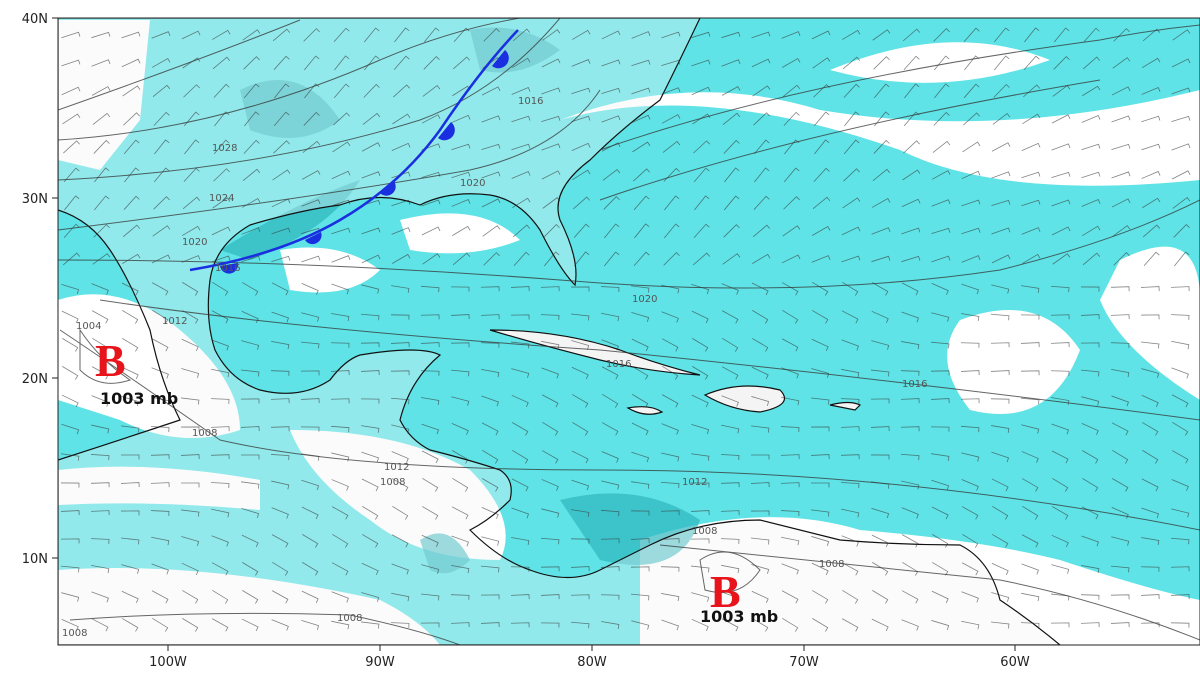 Image resolution: width=1200 pixels, height=675 pixels. I want to click on longitude-label: 100W, so click(168, 662).